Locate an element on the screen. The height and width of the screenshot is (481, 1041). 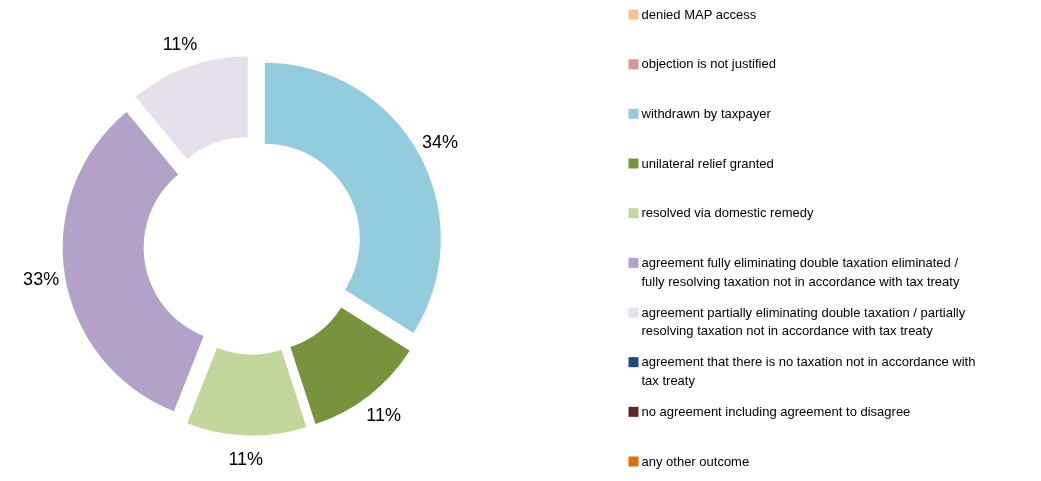
legend-label: resolved via domestic remedy is located at coordinates (727, 213).